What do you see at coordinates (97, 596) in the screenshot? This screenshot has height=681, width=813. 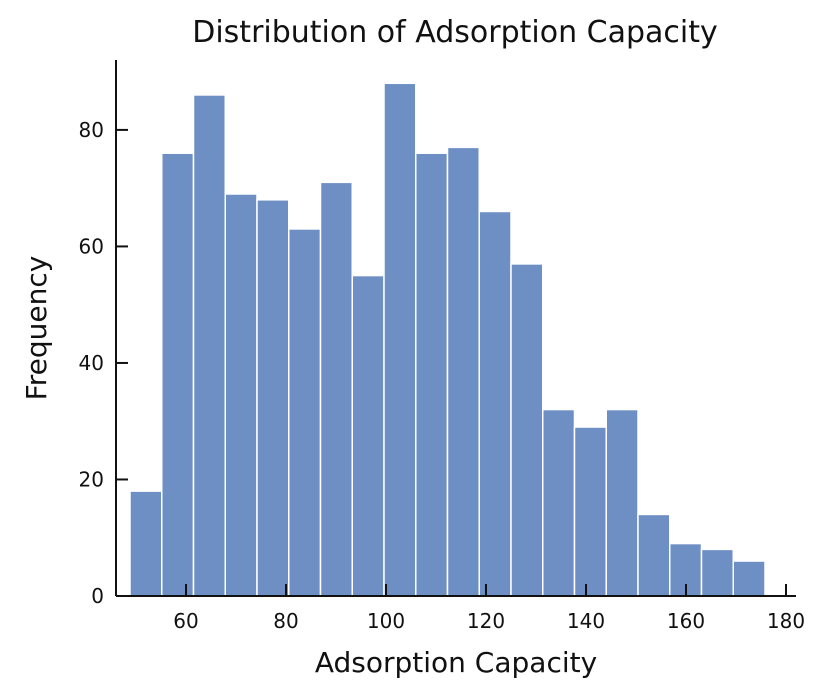 I see `y-tick-label: 0` at bounding box center [97, 596].